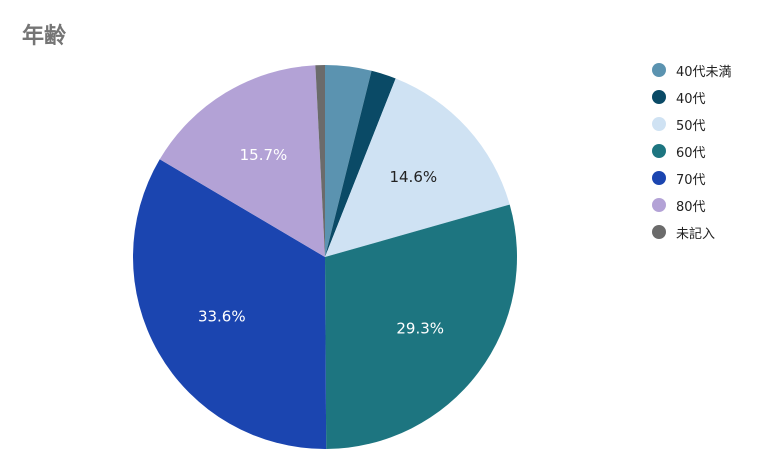 Image resolution: width=766 pixels, height=476 pixels. I want to click on legend-label: 70代, so click(691, 180).